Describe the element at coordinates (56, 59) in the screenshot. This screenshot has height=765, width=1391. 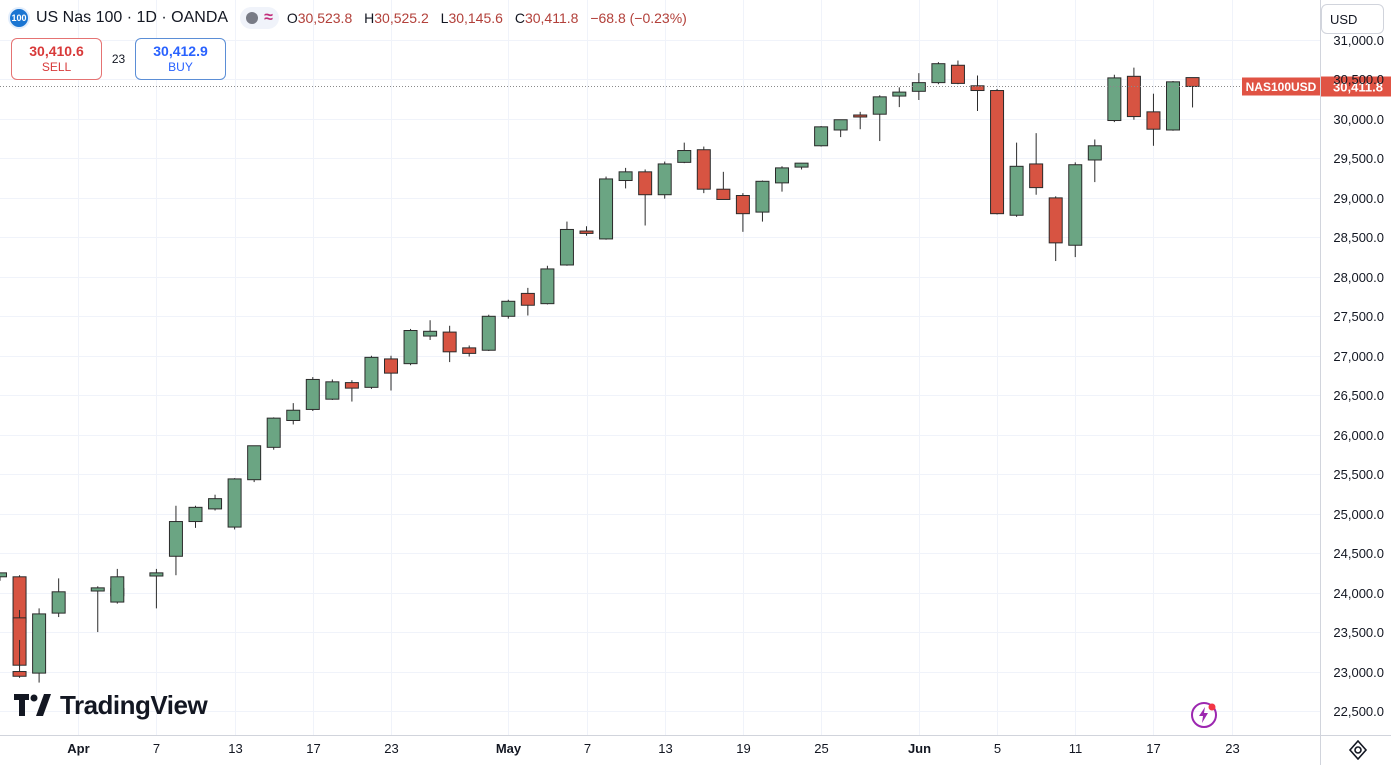
I see `sell-button: 30,410.6 SELL` at that location.